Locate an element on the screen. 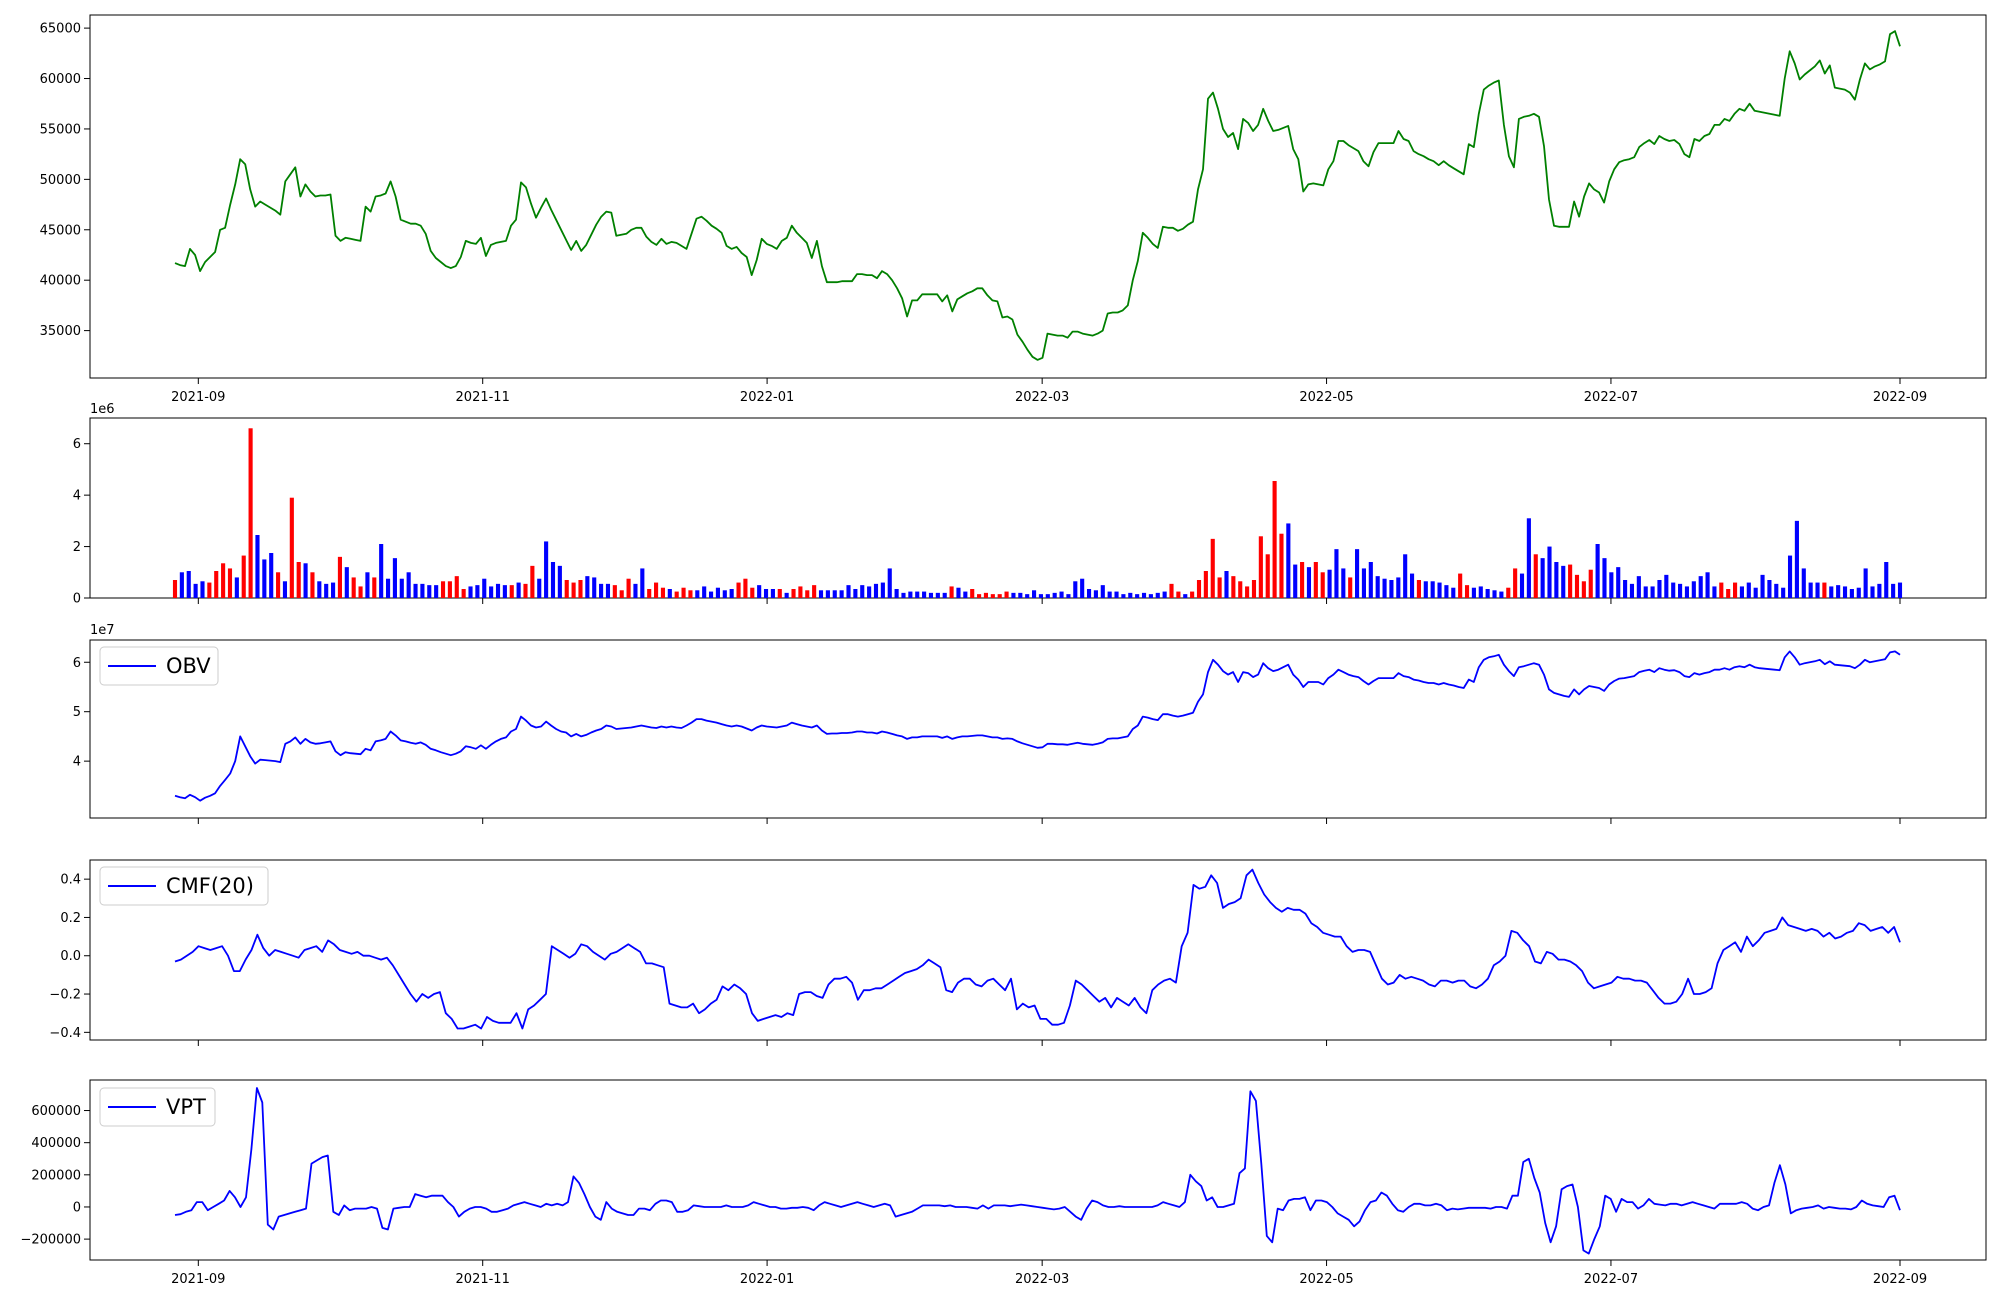 The image size is (2000, 1300). volume-offset-label: 1e6 is located at coordinates (102, 409).